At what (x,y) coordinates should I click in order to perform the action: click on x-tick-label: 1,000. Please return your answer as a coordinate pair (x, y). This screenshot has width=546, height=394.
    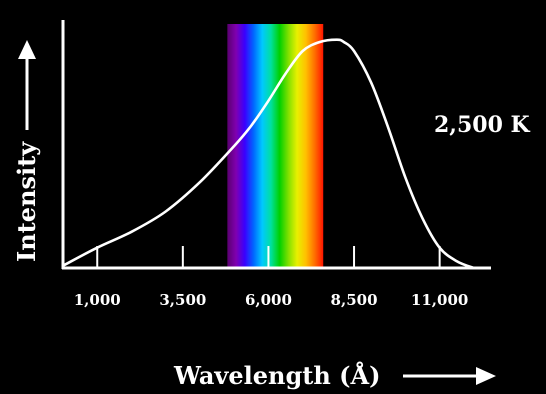
    Looking at the image, I should click on (97, 300).